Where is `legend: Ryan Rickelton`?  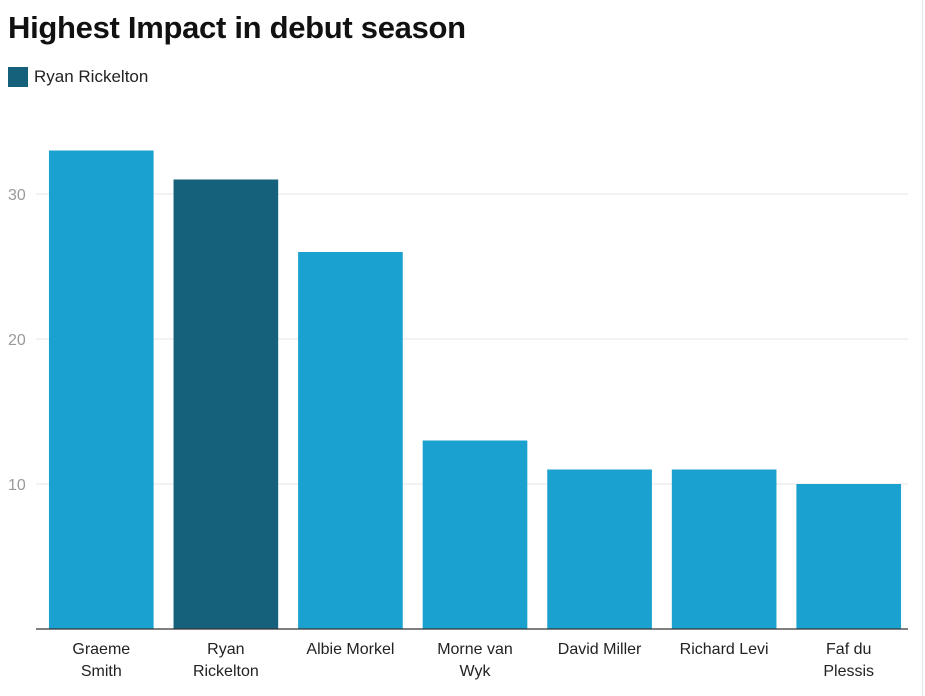 legend: Ryan Rickelton is located at coordinates (78, 77).